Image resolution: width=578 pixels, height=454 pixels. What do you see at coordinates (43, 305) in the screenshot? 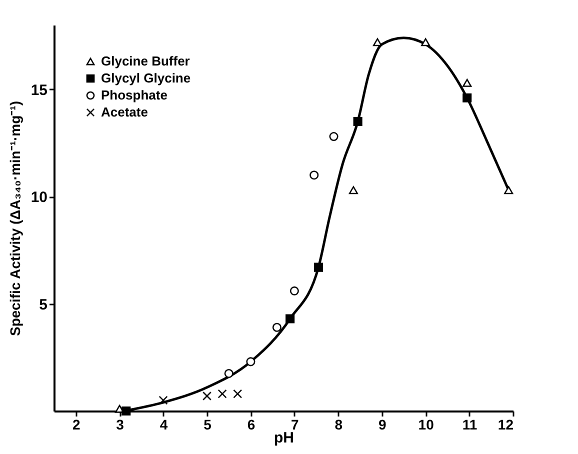
I see `y-tick-label: 5` at bounding box center [43, 305].